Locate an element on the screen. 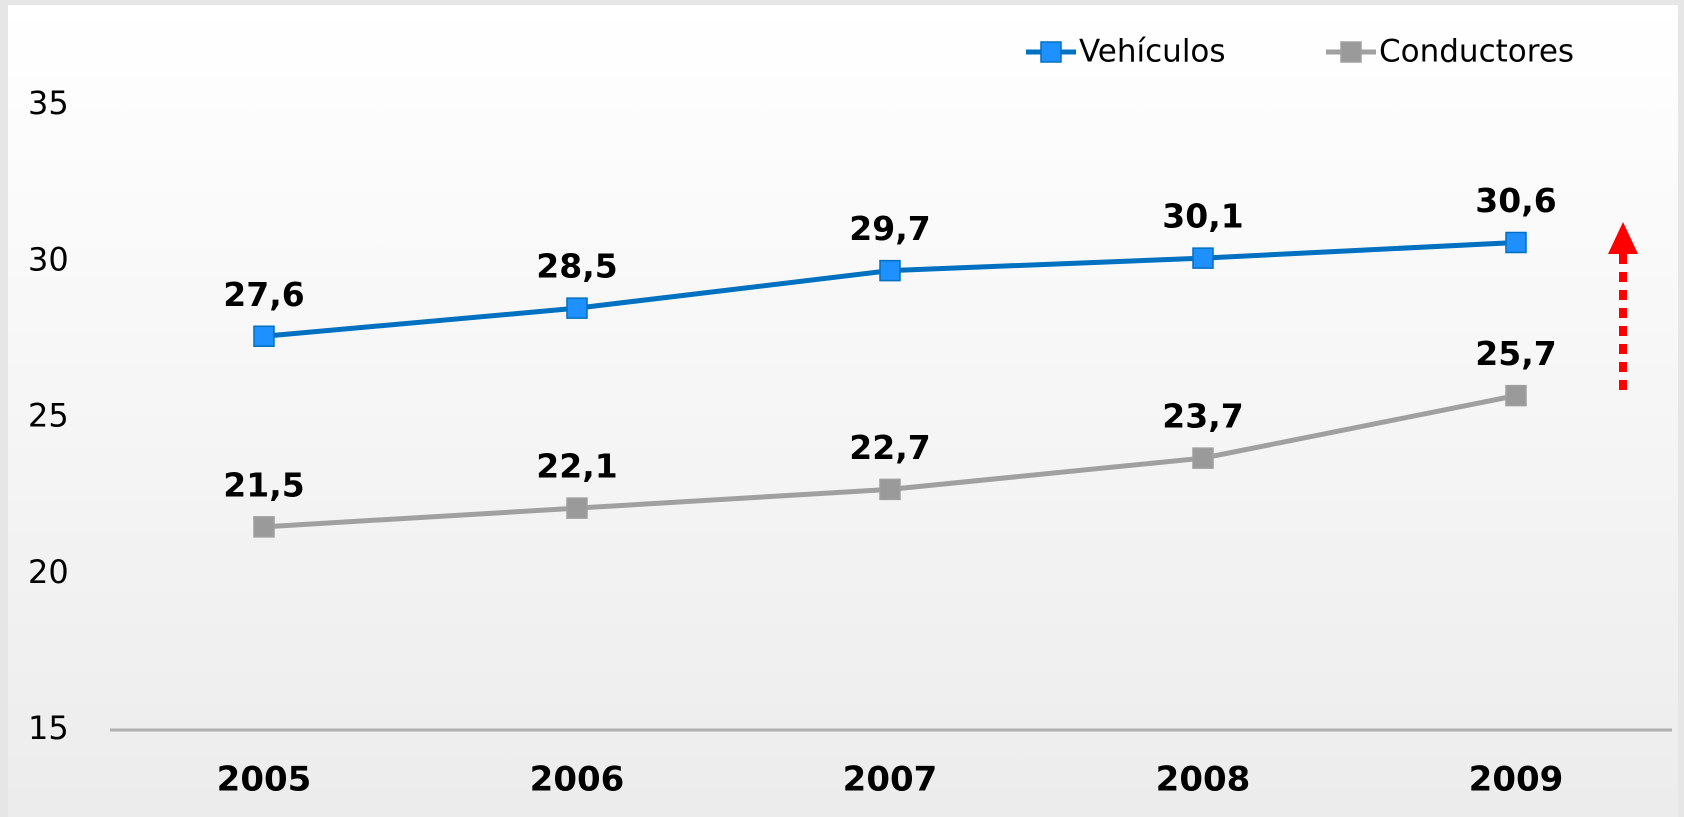 The width and height of the screenshot is (1684, 817). x-tick-label: 2006 is located at coordinates (577, 780).